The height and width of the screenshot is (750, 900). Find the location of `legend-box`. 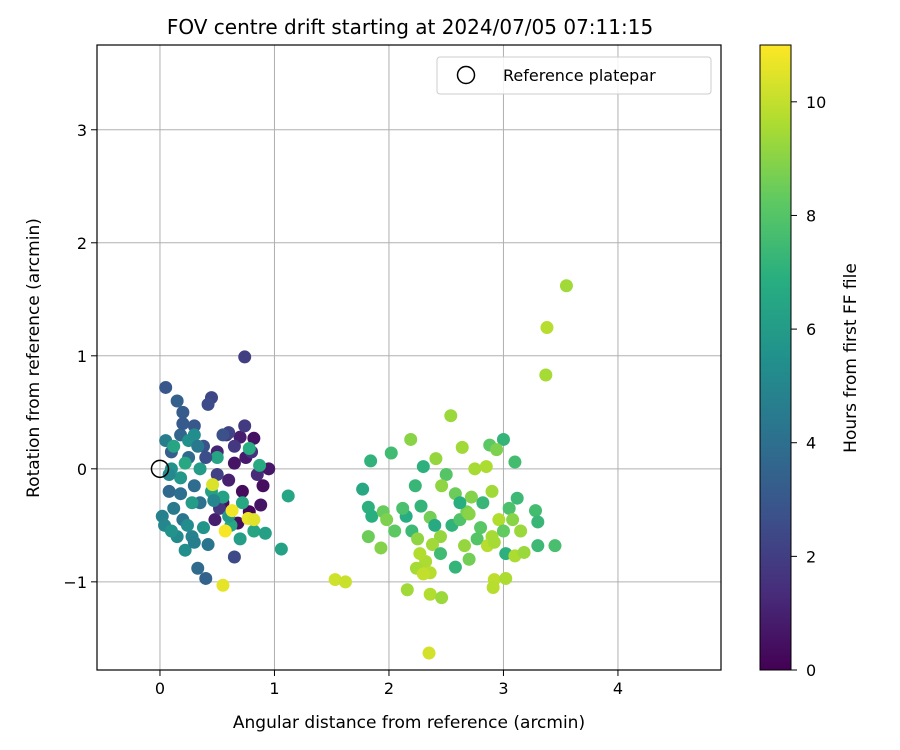

legend-box is located at coordinates (574, 75).